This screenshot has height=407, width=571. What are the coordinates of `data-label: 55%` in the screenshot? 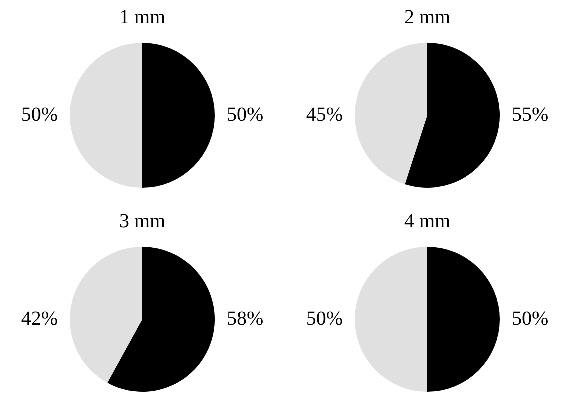 It's located at (530, 115).